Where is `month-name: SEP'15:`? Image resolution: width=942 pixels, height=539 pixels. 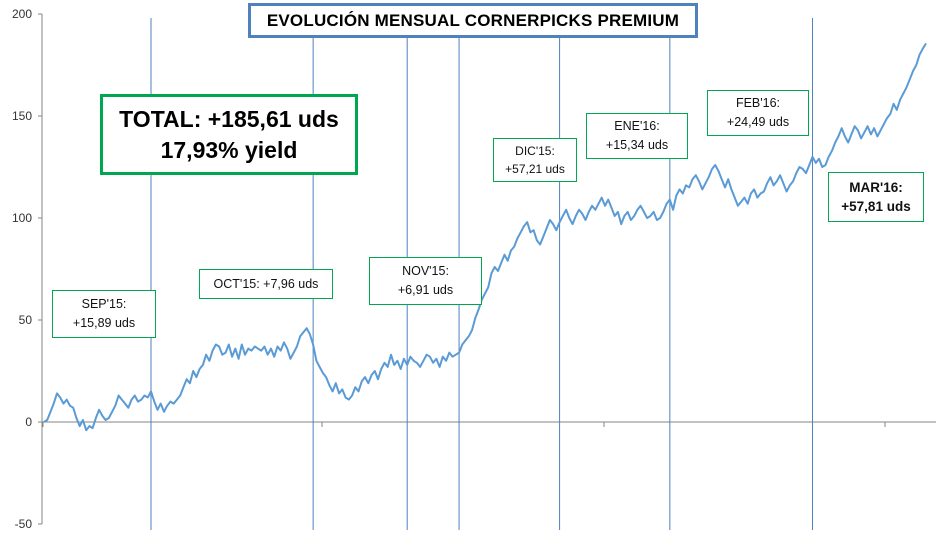
month-name: SEP'15: is located at coordinates (104, 304).